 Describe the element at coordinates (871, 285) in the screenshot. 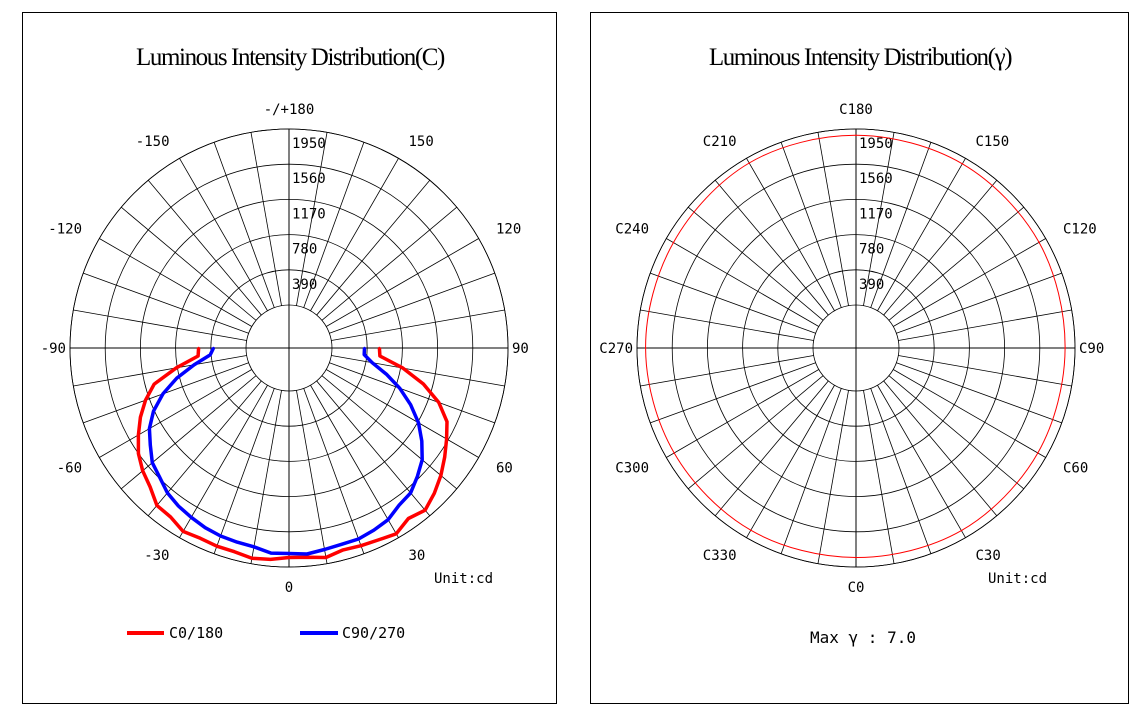

I see `right-radial-tick-390: 390` at that location.